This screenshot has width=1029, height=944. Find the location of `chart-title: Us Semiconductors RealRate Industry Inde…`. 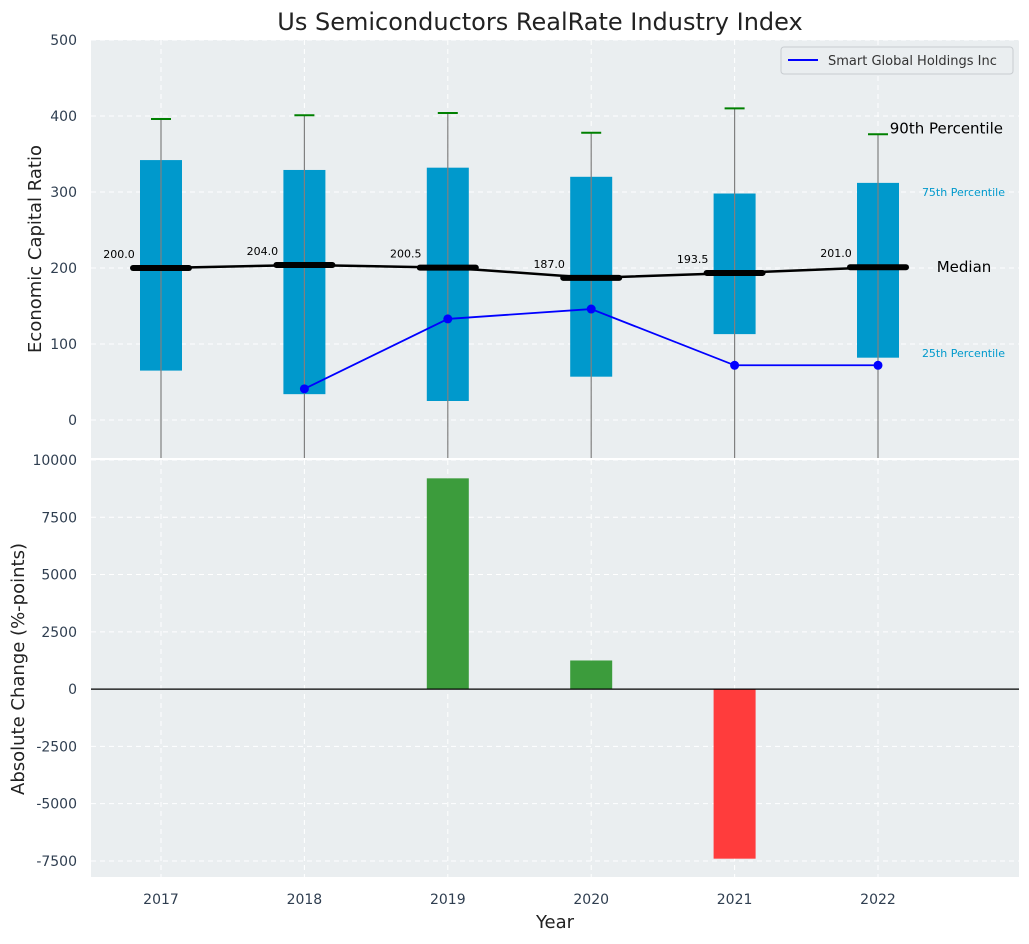

chart-title: Us Semiconductors RealRate Industry Inde… is located at coordinates (539, 22).